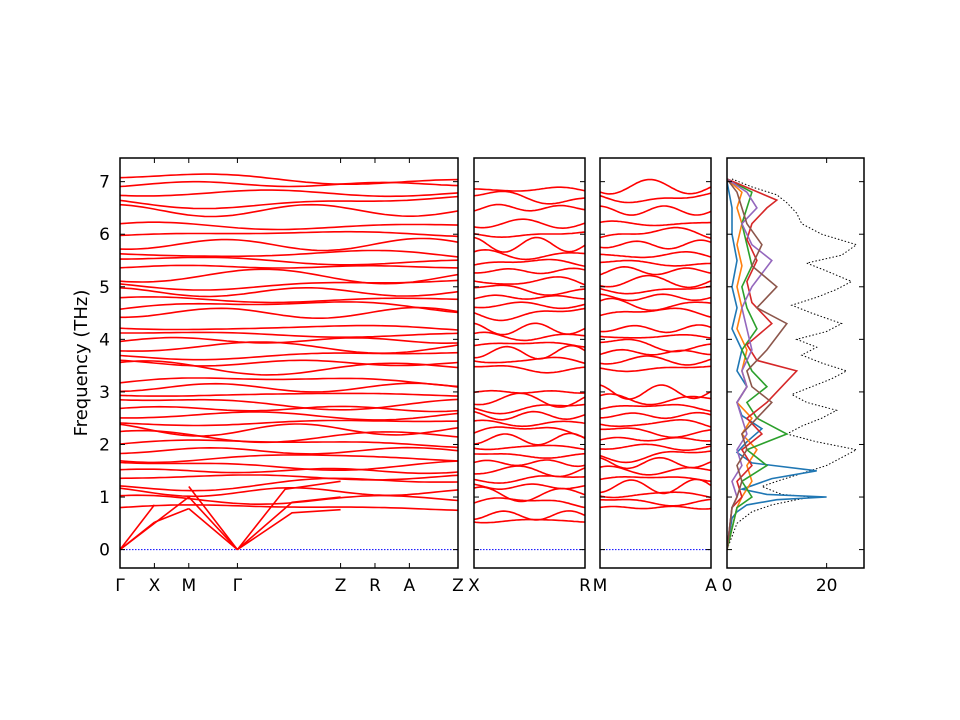 The height and width of the screenshot is (720, 960). I want to click on dos-panel: 0 20, so click(793, 376).